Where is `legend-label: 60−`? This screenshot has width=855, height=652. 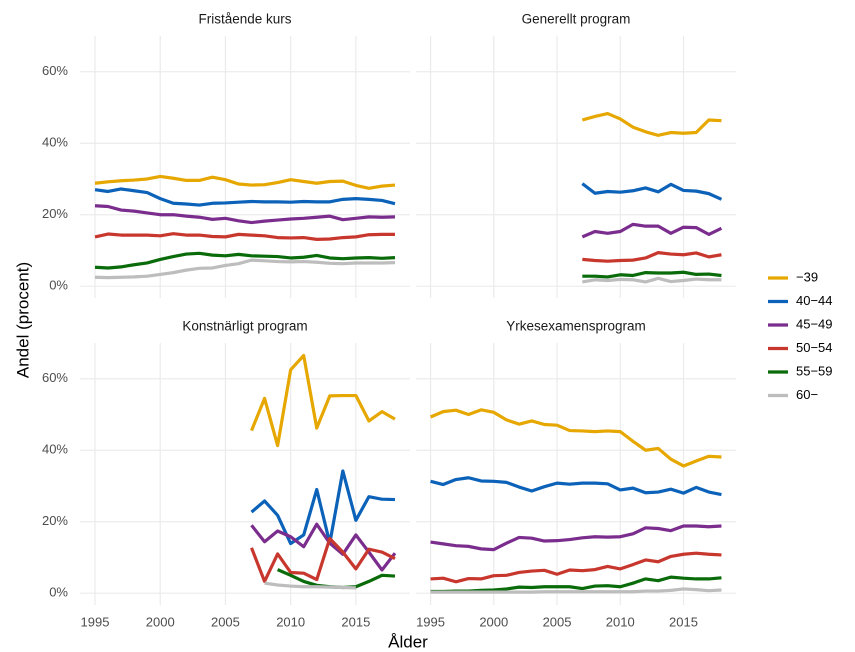
legend-label: 60− is located at coordinates (807, 394).